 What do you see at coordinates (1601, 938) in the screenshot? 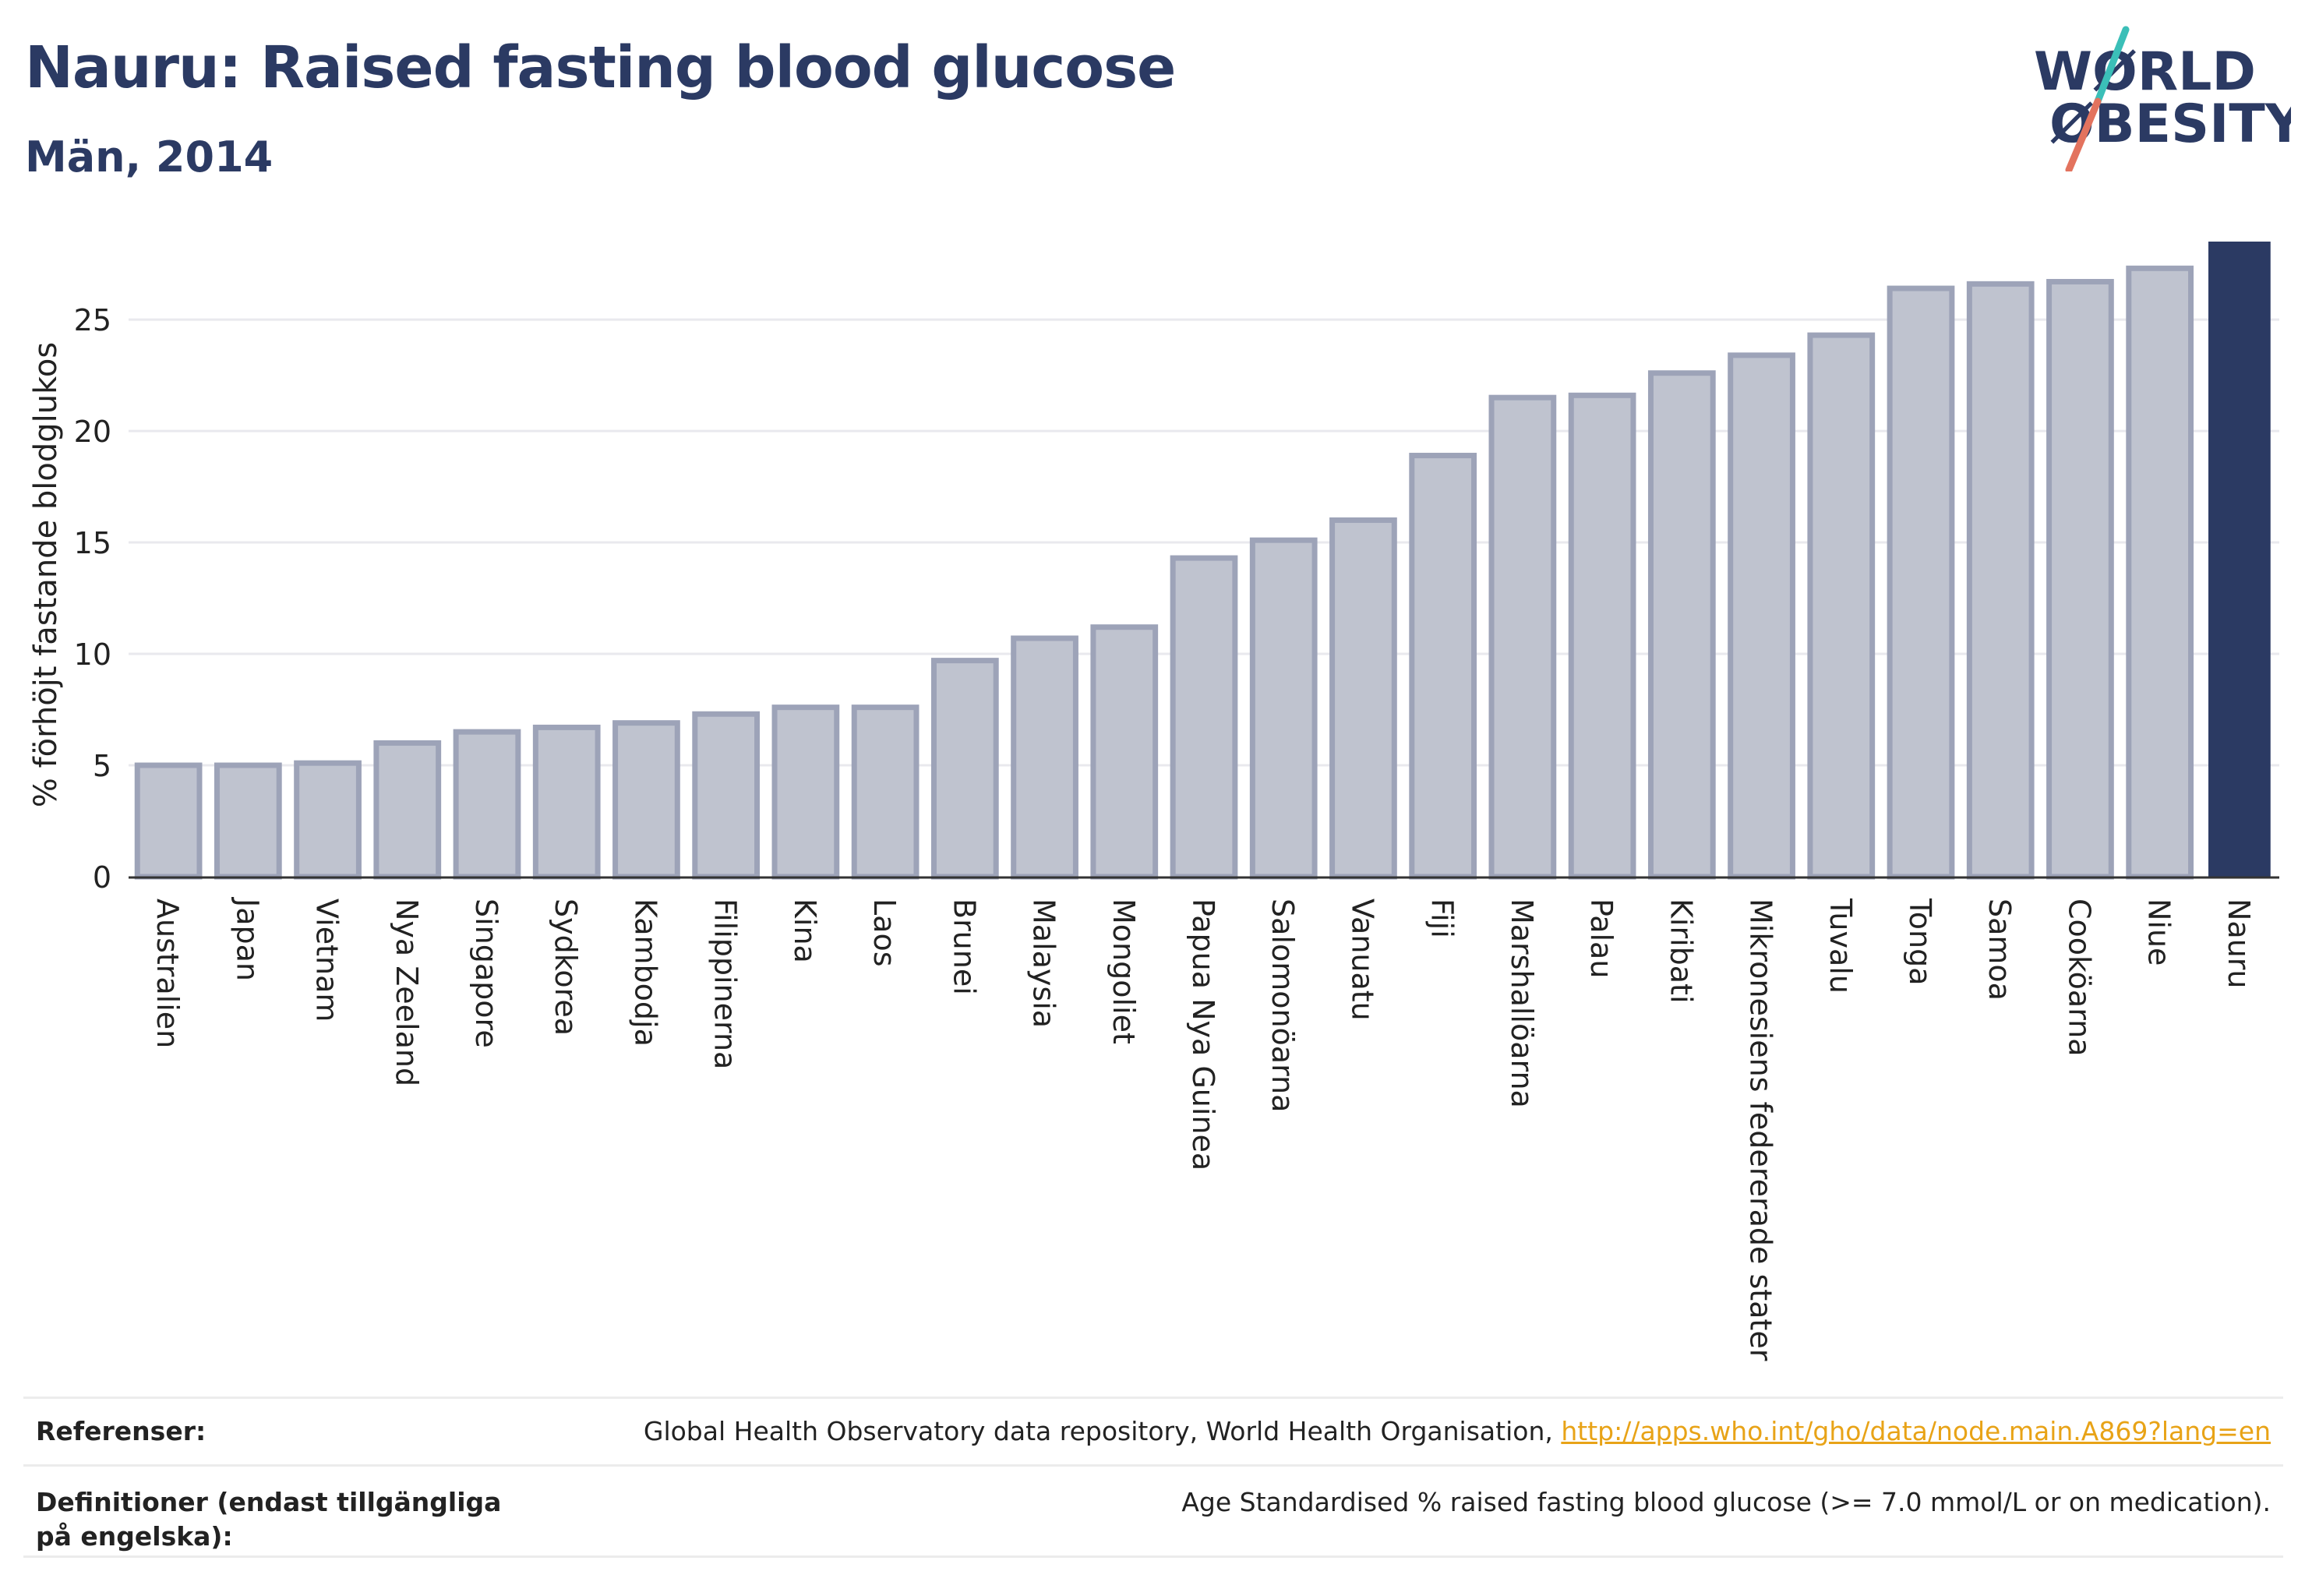
I see `x-tick-label: Palau` at bounding box center [1601, 938].